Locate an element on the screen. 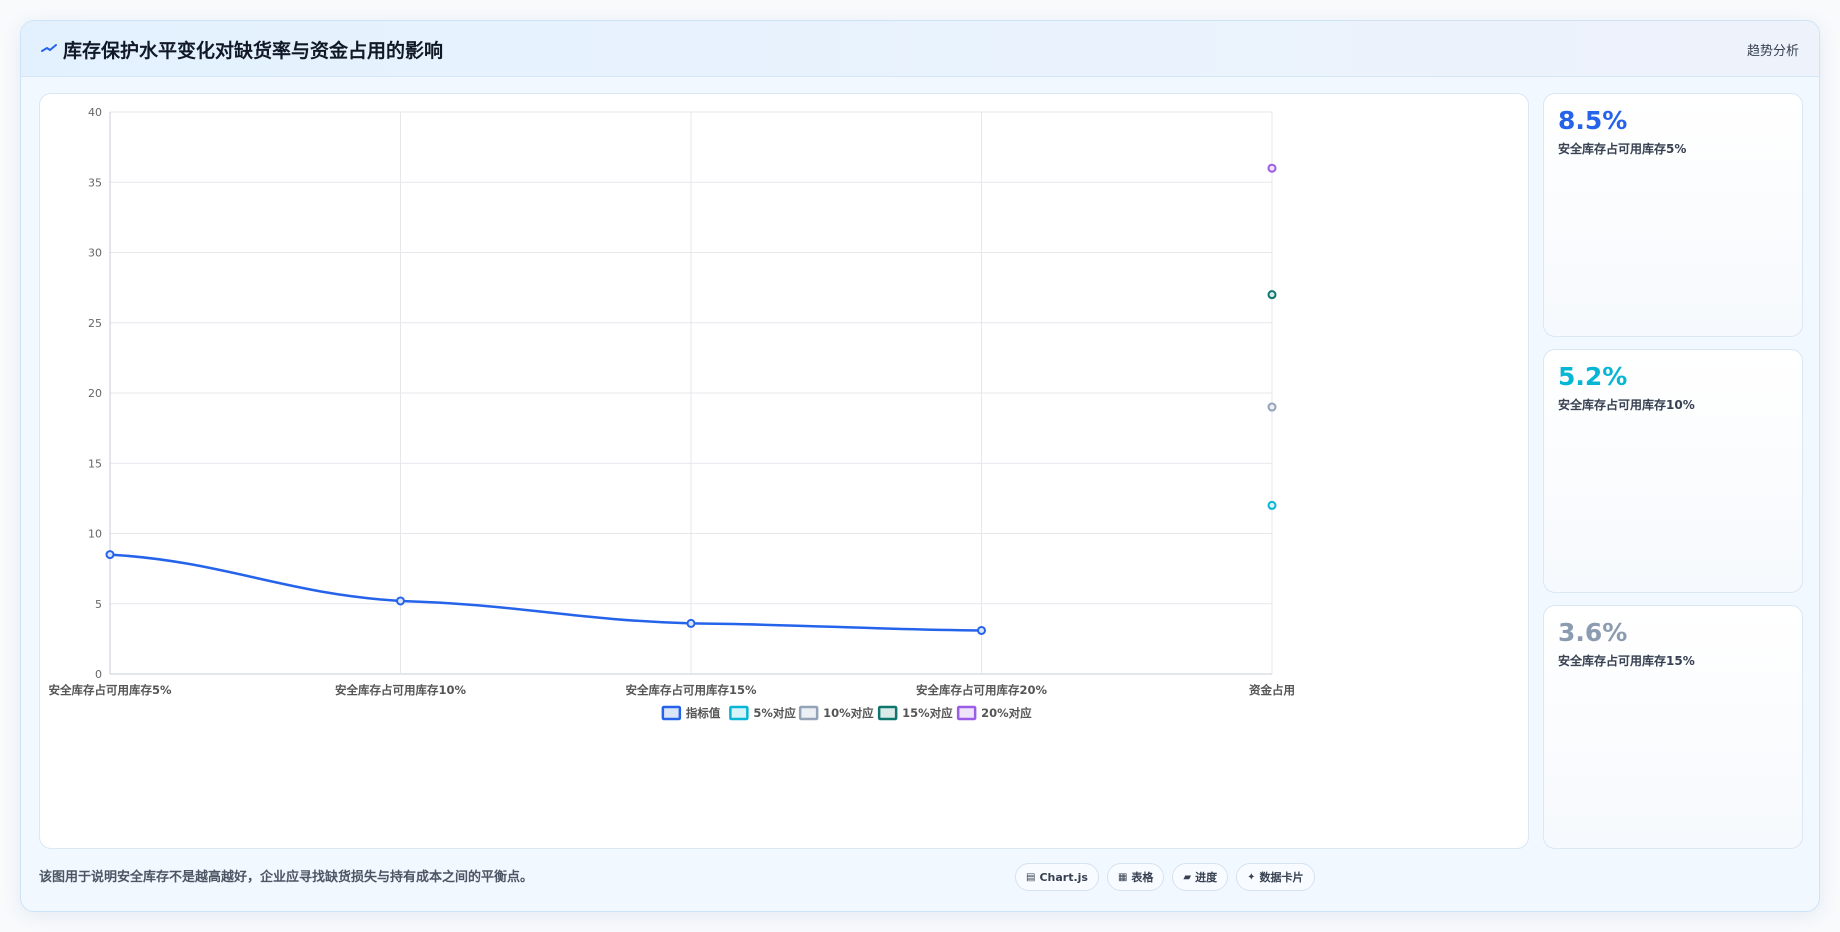 The width and height of the screenshot is (1840, 932). kpi-card-3: 3.6% 安全库存占可用库存15% is located at coordinates (1673, 727).